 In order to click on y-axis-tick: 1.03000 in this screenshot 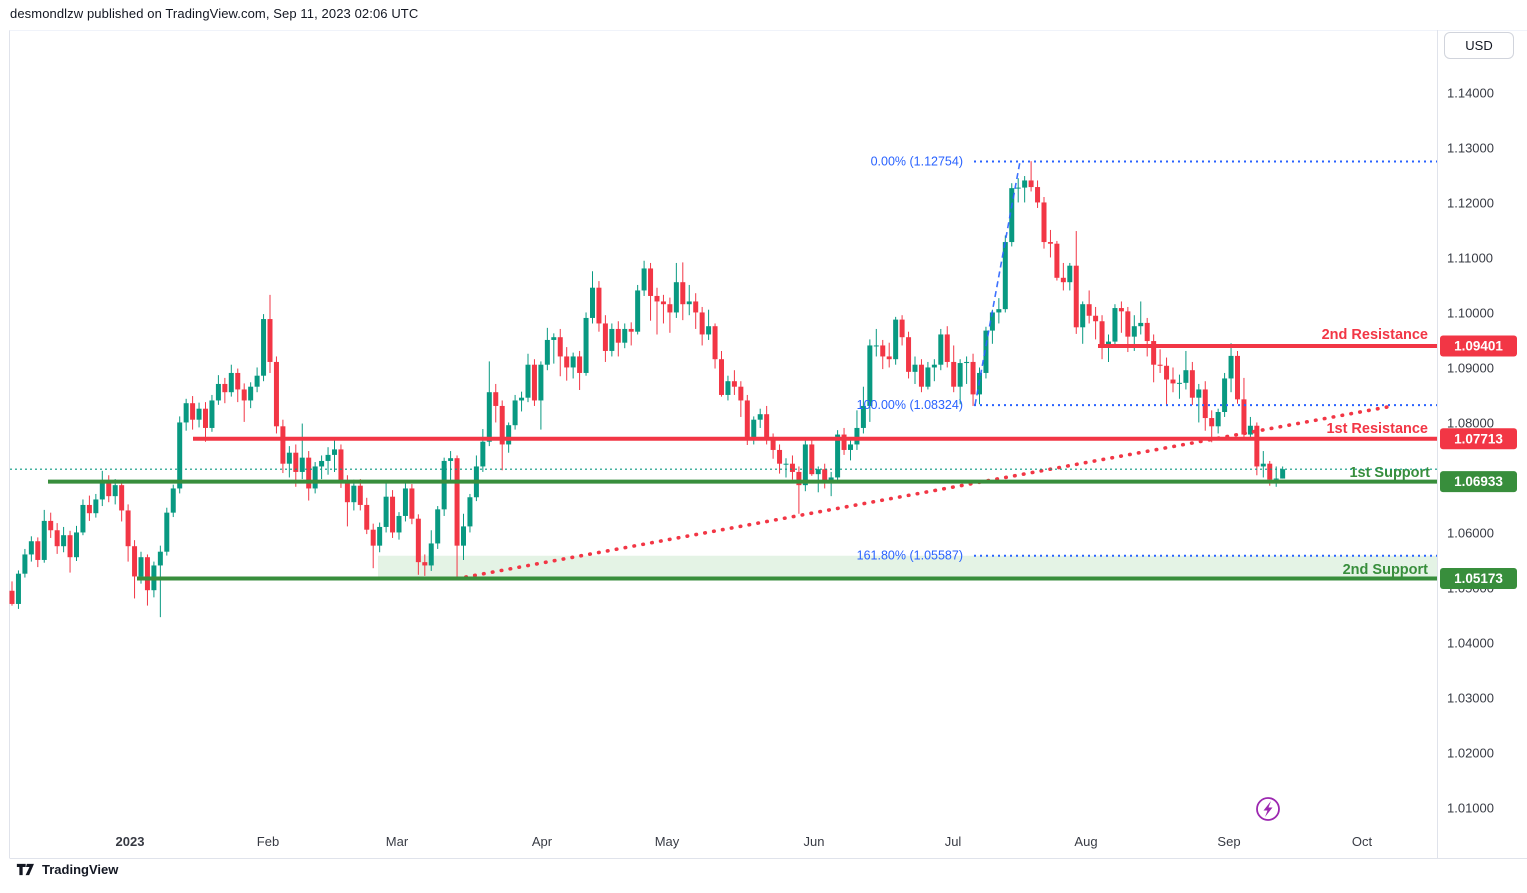, I will do `click(1470, 698)`.